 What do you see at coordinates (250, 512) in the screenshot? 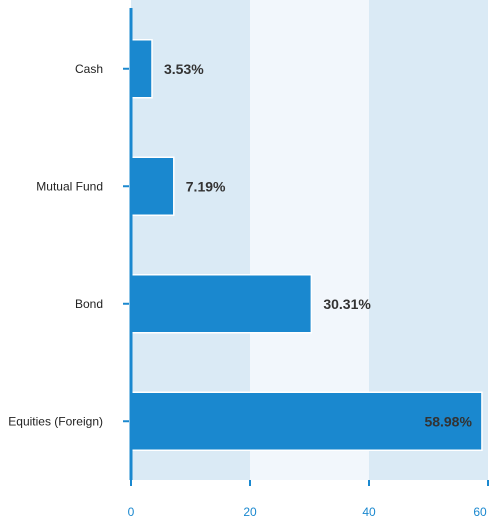
I see `x-tick-label-20: 20` at bounding box center [250, 512].